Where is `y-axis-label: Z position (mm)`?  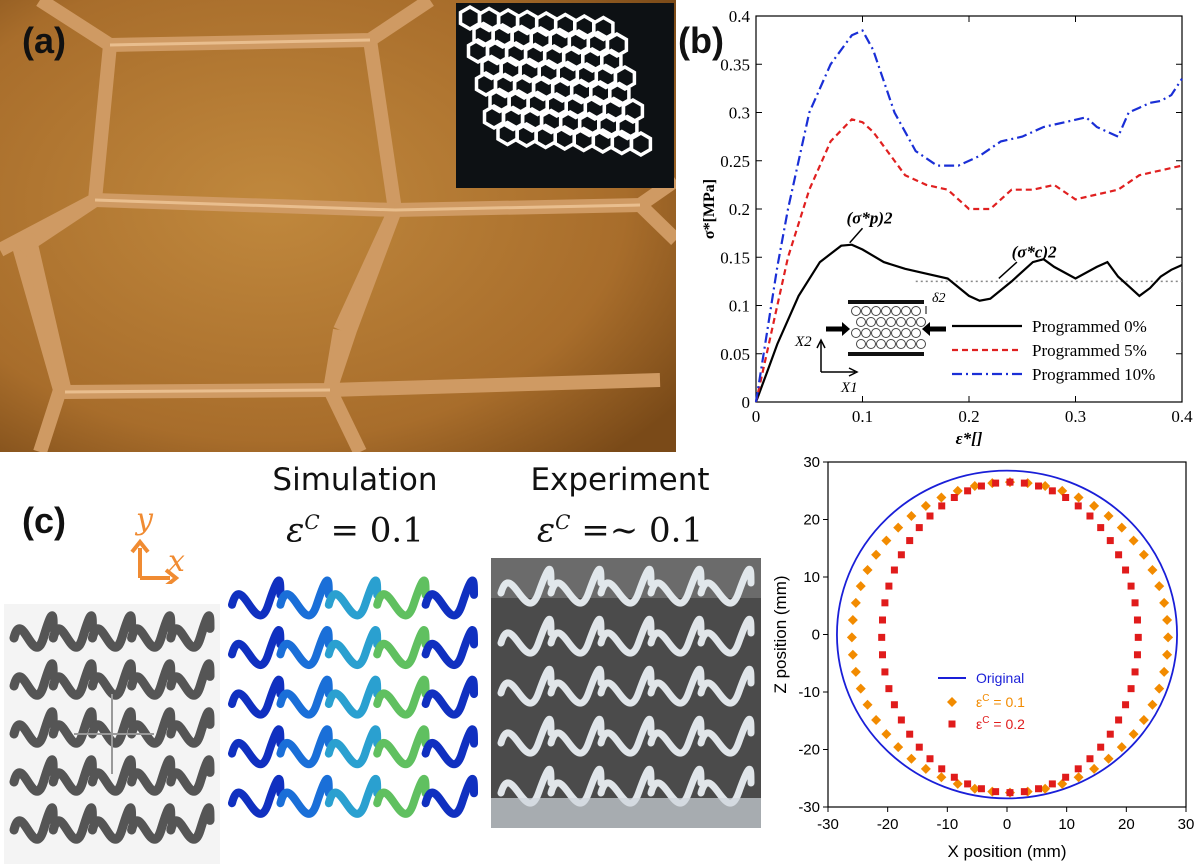
y-axis-label: Z position (mm) is located at coordinates (780, 634).